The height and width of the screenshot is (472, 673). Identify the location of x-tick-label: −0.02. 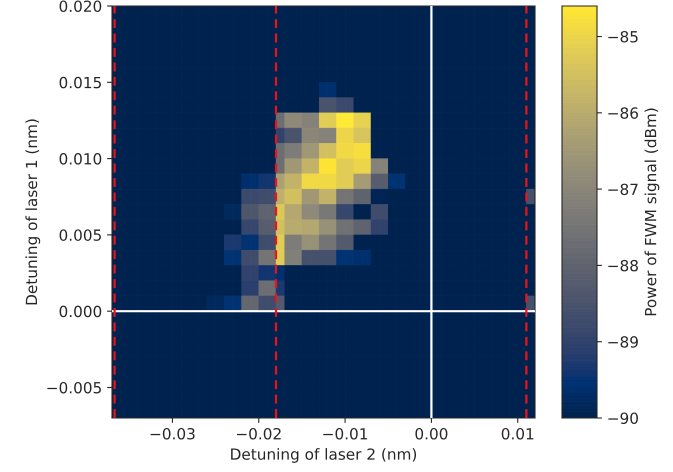
(258, 434).